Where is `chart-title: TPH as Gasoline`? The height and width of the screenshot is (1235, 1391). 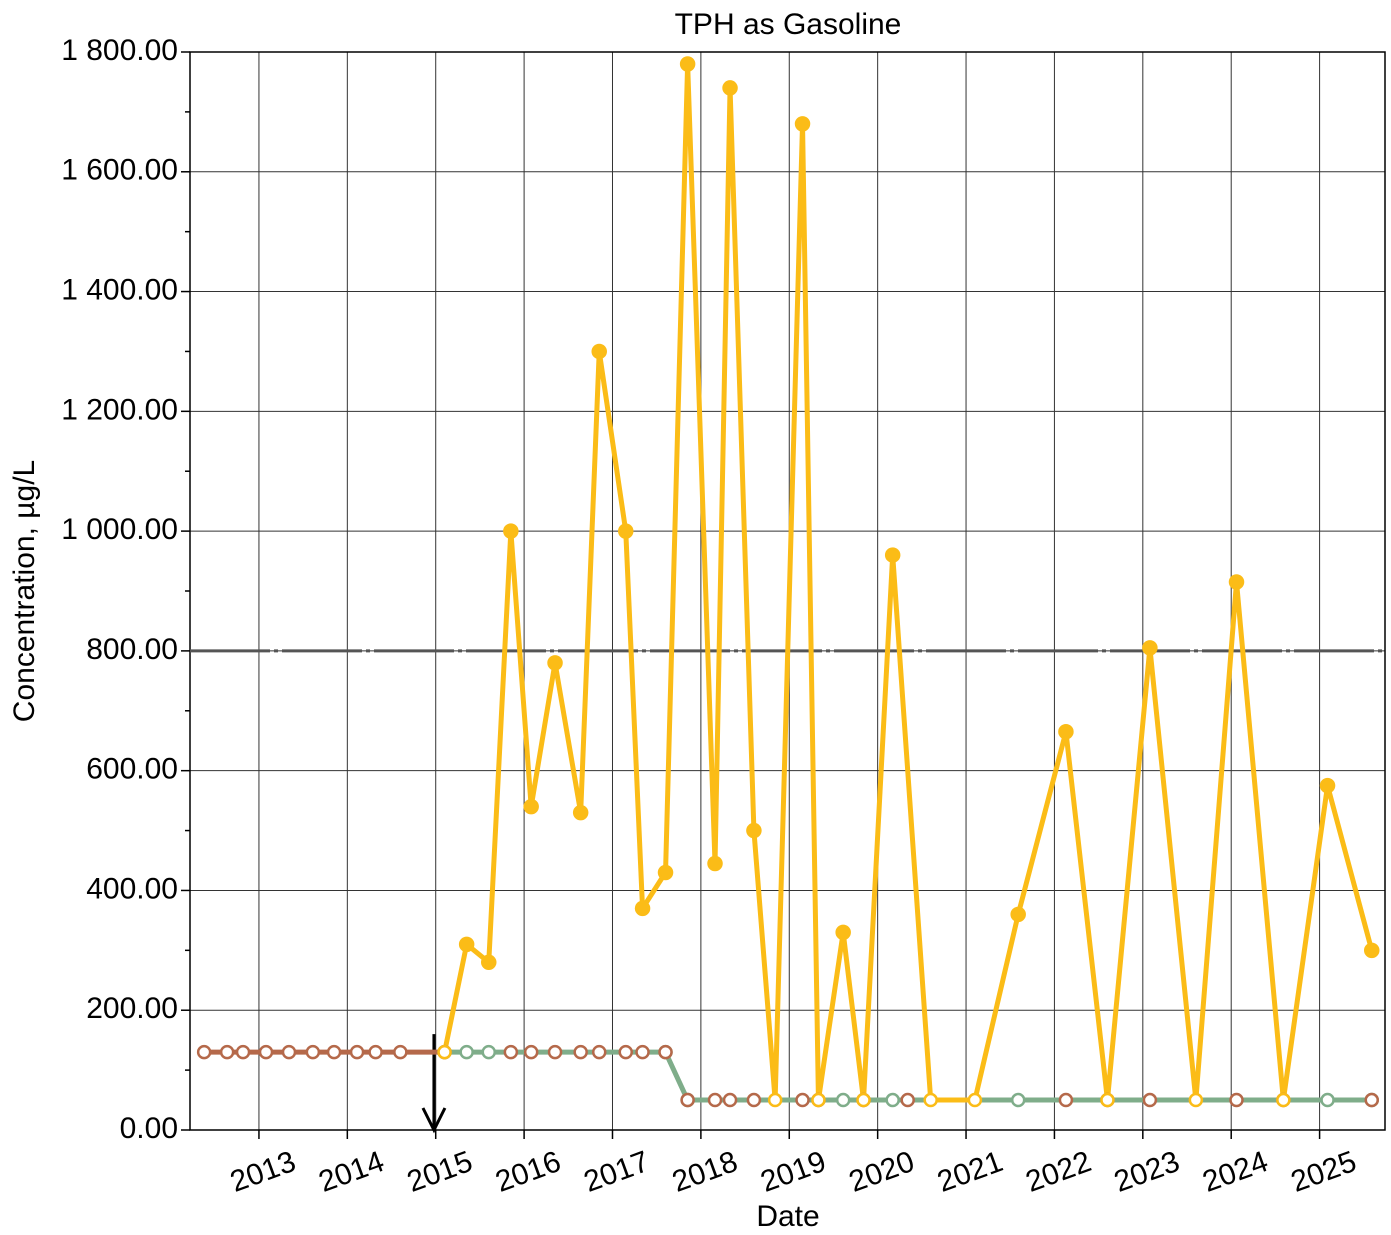
chart-title: TPH as Gasoline is located at coordinates (788, 24).